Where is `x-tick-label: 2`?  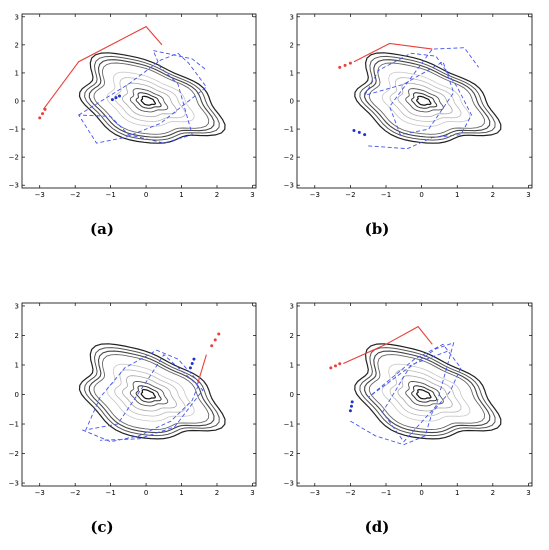 x-tick-label: 2 is located at coordinates (493, 195).